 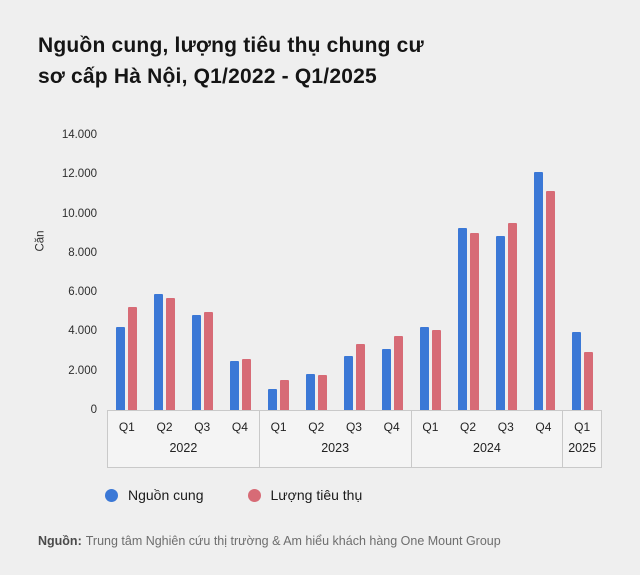 I want to click on quarter-label-2024-q2: Q2, so click(x=468, y=427).